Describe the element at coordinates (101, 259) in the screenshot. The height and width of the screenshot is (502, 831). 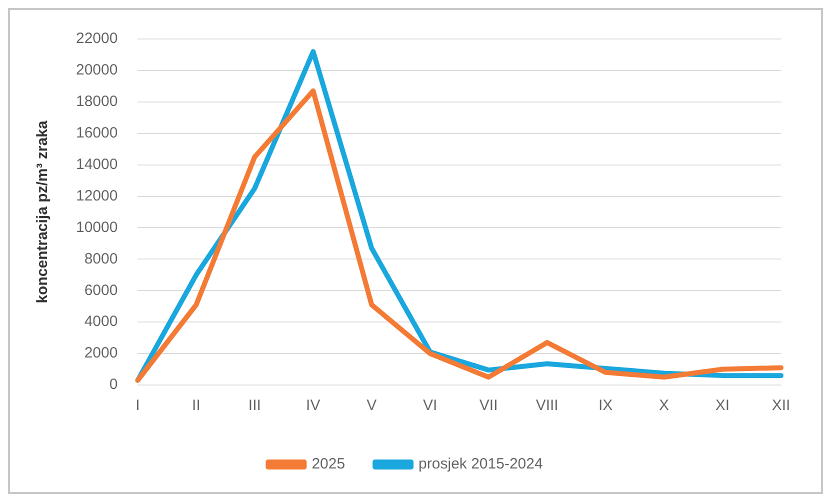
I see `y-tick-label: 8000` at that location.